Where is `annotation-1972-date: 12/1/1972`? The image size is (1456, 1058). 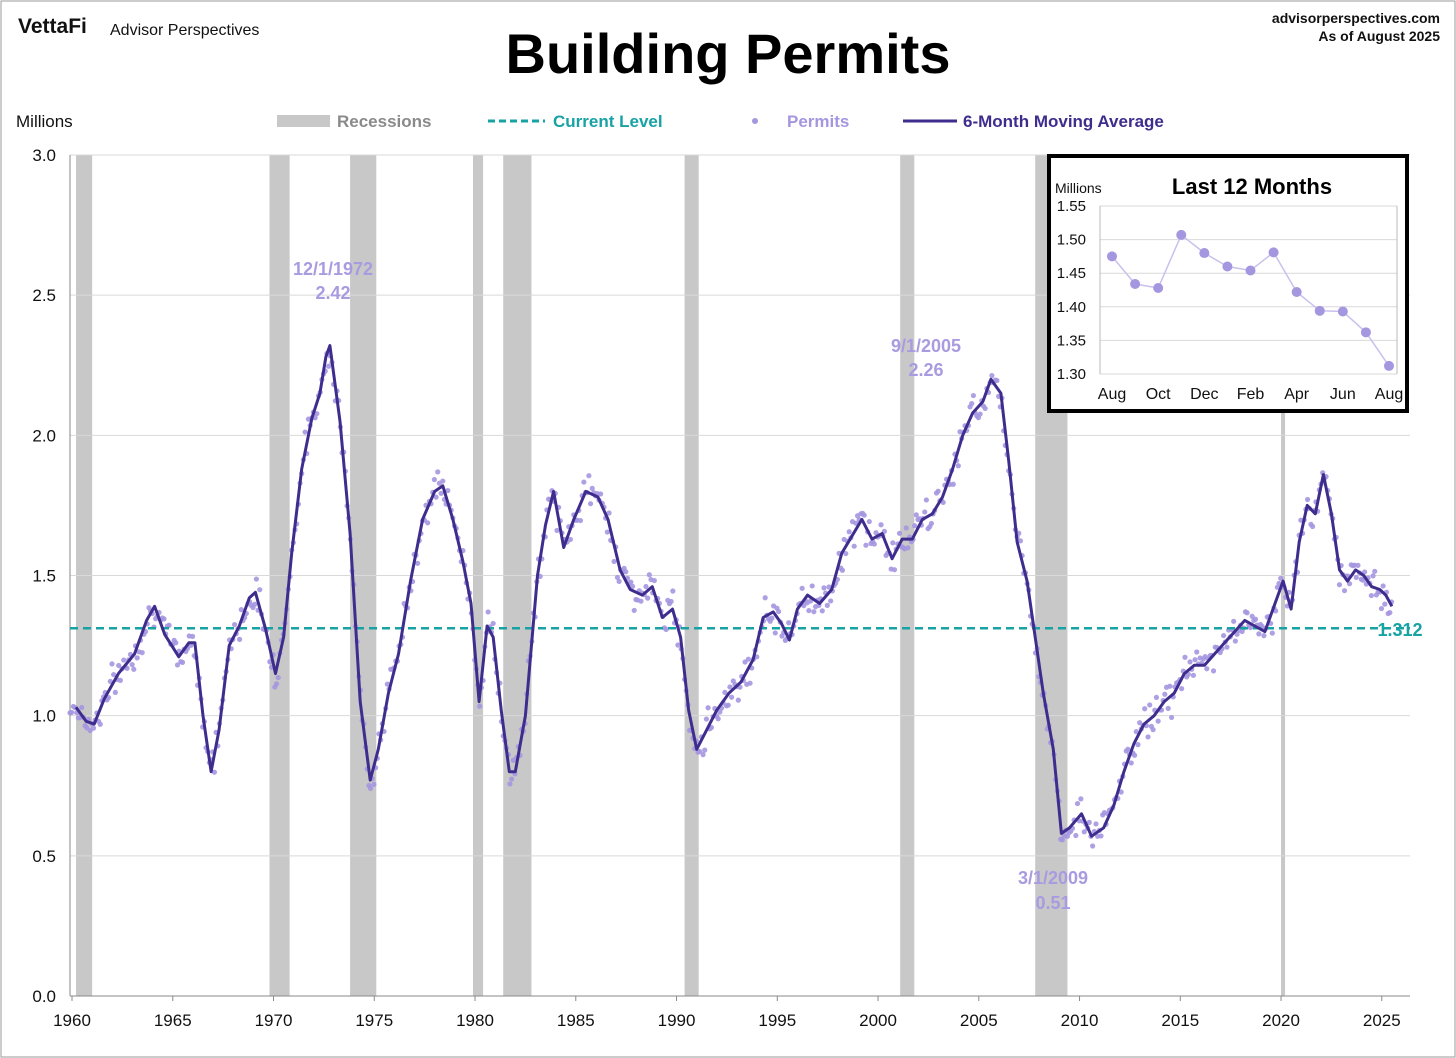 annotation-1972-date: 12/1/1972 is located at coordinates (333, 269).